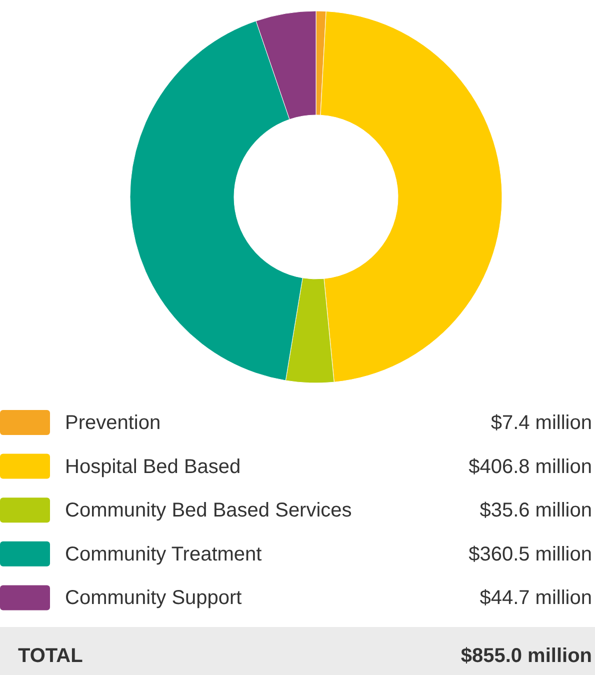 The width and height of the screenshot is (595, 675). Describe the element at coordinates (153, 598) in the screenshot. I see `legend-label: Community Support` at that location.